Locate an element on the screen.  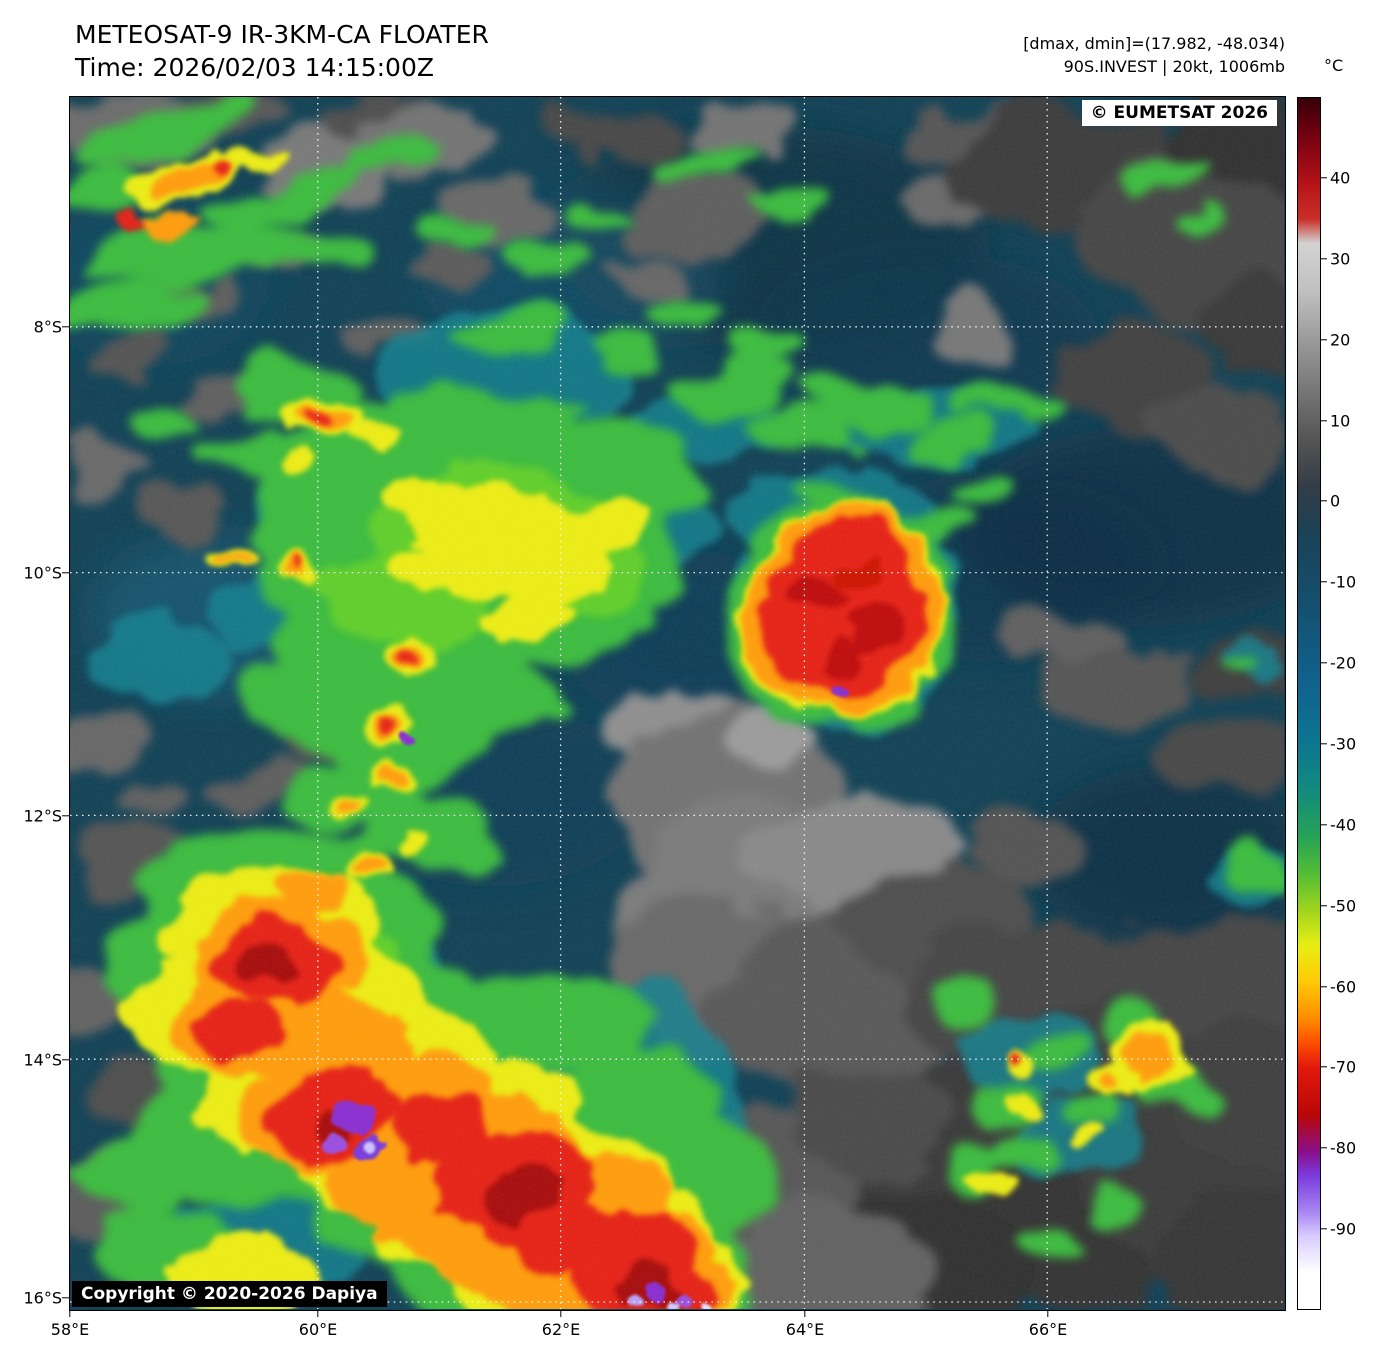
colorbar-tick-label: 0 is located at coordinates (1335, 501).